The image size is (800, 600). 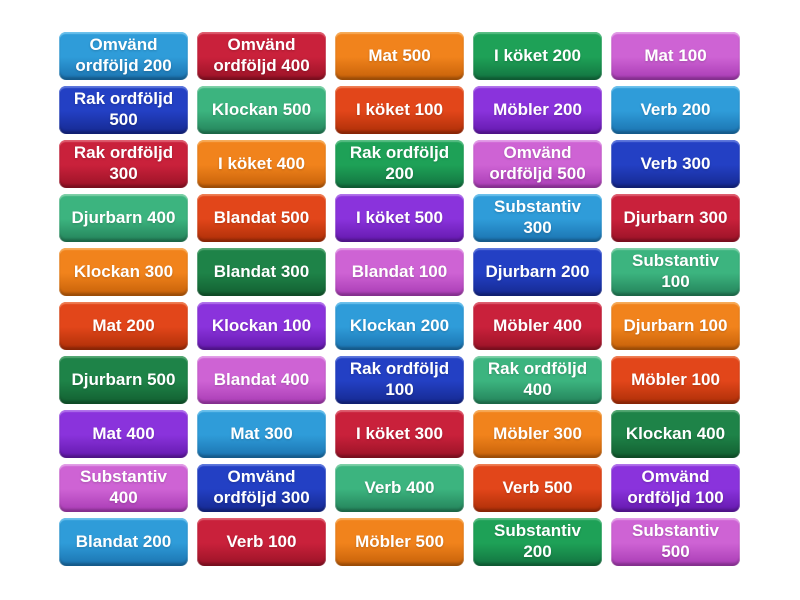 I want to click on tile-mat-400: Mat 400, so click(x=123, y=434).